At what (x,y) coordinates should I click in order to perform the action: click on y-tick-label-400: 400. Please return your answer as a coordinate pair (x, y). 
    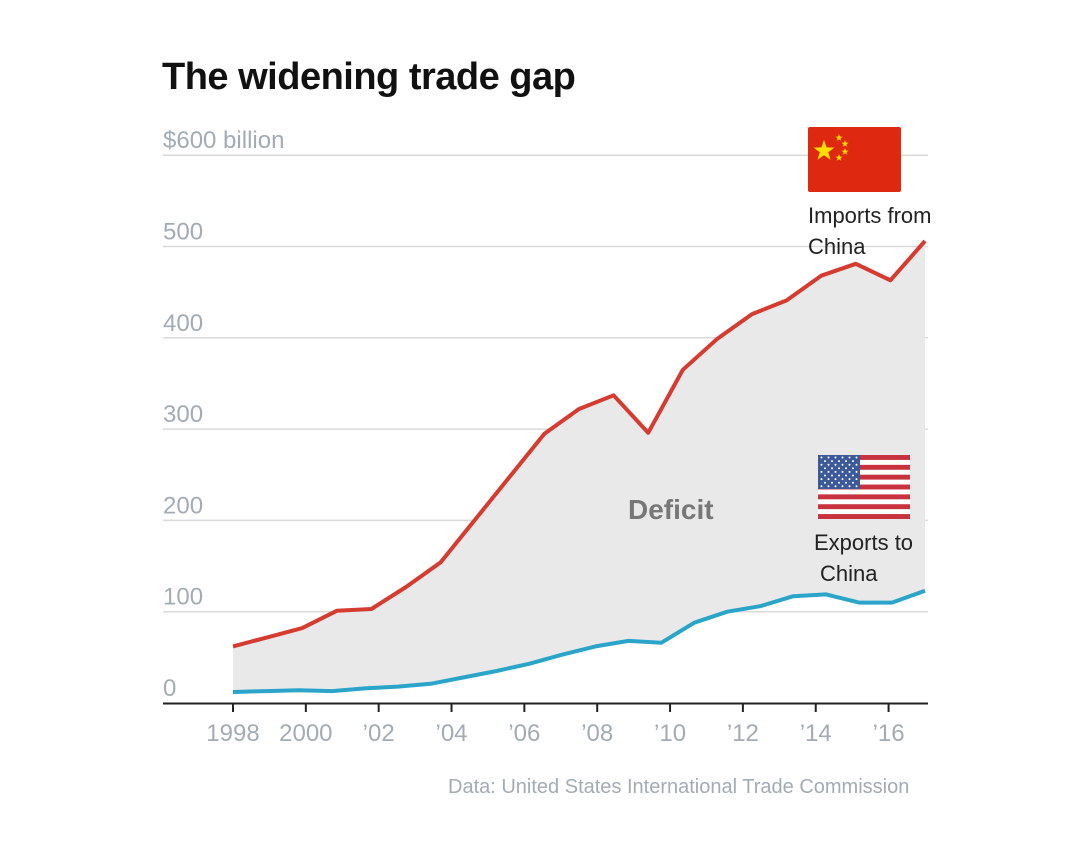
    Looking at the image, I should click on (183, 323).